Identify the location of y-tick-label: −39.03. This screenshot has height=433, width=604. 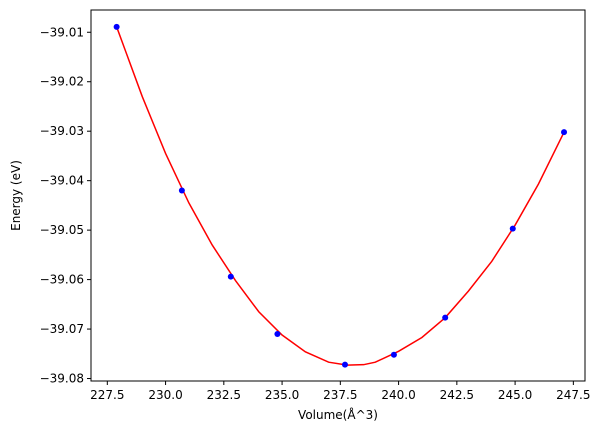
(62, 131).